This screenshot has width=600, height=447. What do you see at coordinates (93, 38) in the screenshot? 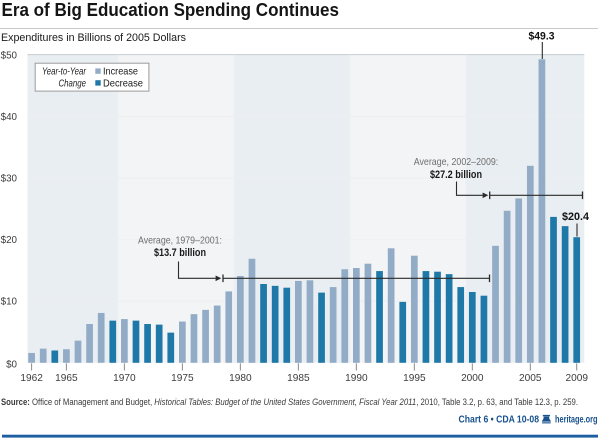
I see `svg-text:Expenditures in Billions of 20: Expenditures in Billions of 2005 Dollars` at bounding box center [93, 38].